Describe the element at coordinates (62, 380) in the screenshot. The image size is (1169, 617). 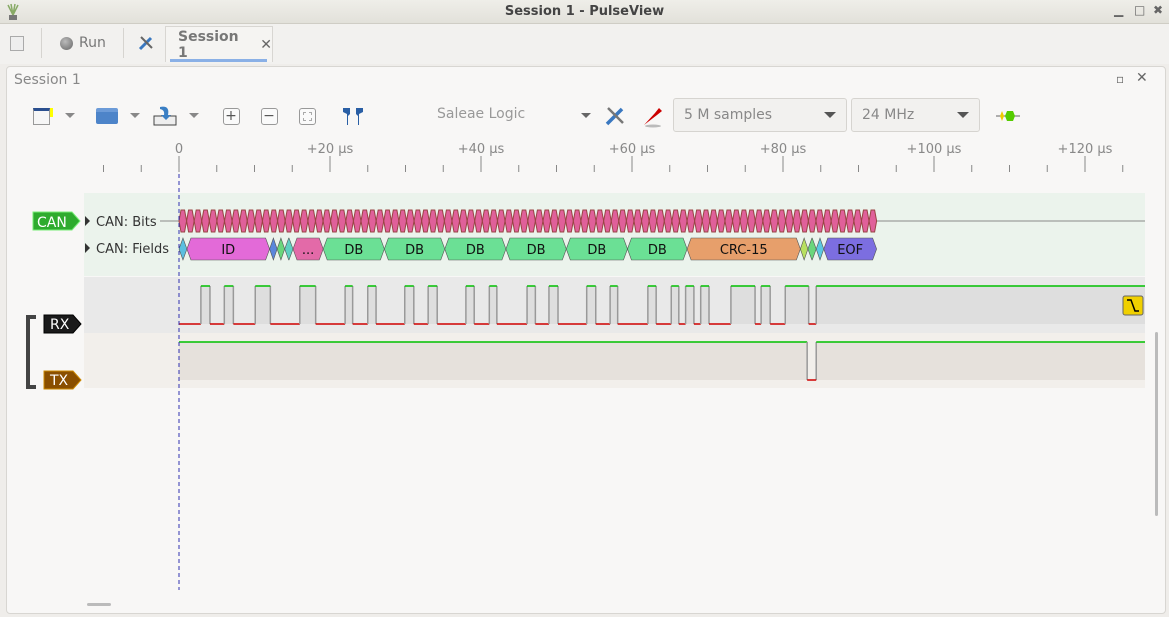
I see `channel-label-tx` at that location.